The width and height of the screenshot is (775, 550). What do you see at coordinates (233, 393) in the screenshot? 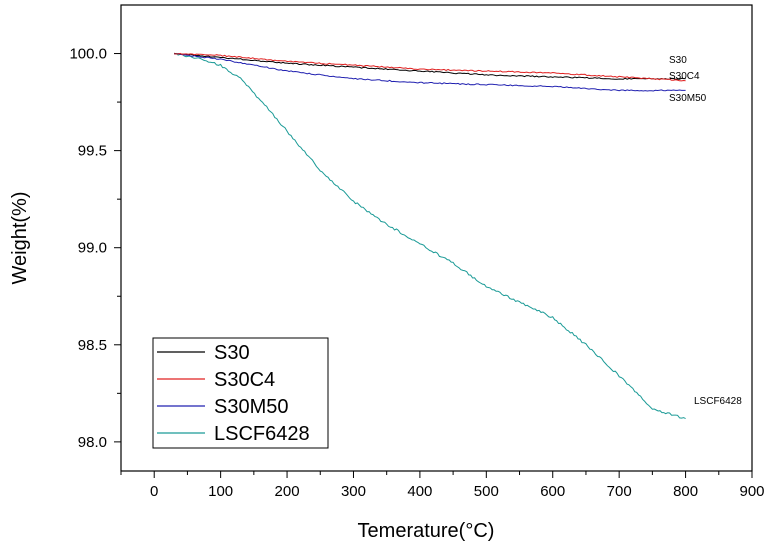
I see `legend-items: S30 S30C4 S30M50 LSCF6428` at bounding box center [233, 393].